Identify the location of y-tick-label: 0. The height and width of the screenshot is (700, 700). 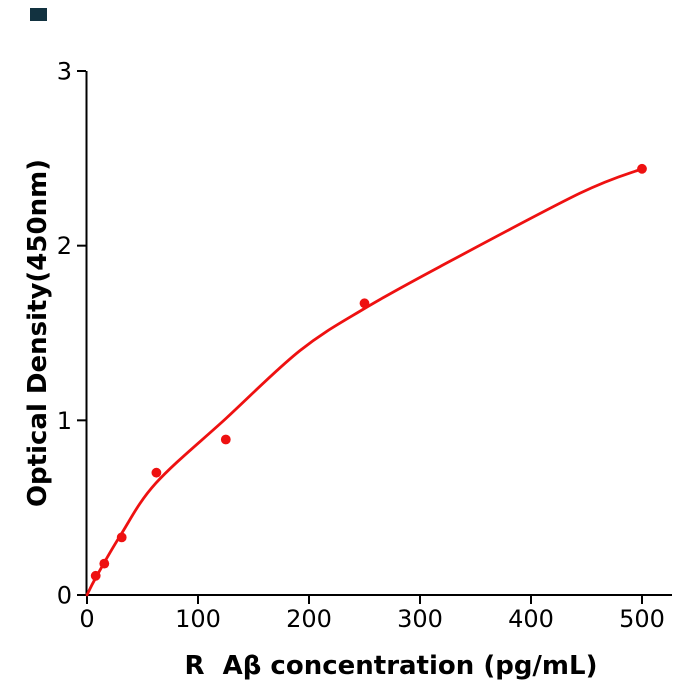
(64, 596).